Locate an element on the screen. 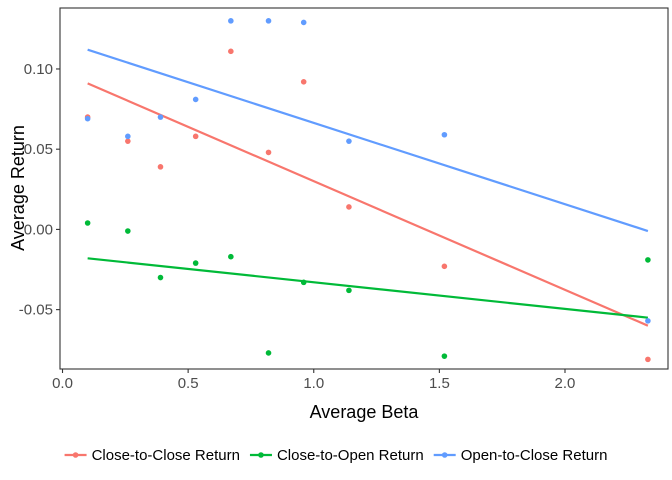 Image resolution: width=672 pixels, height=480 pixels. legend-label: Close-to-Open Return is located at coordinates (350, 455).